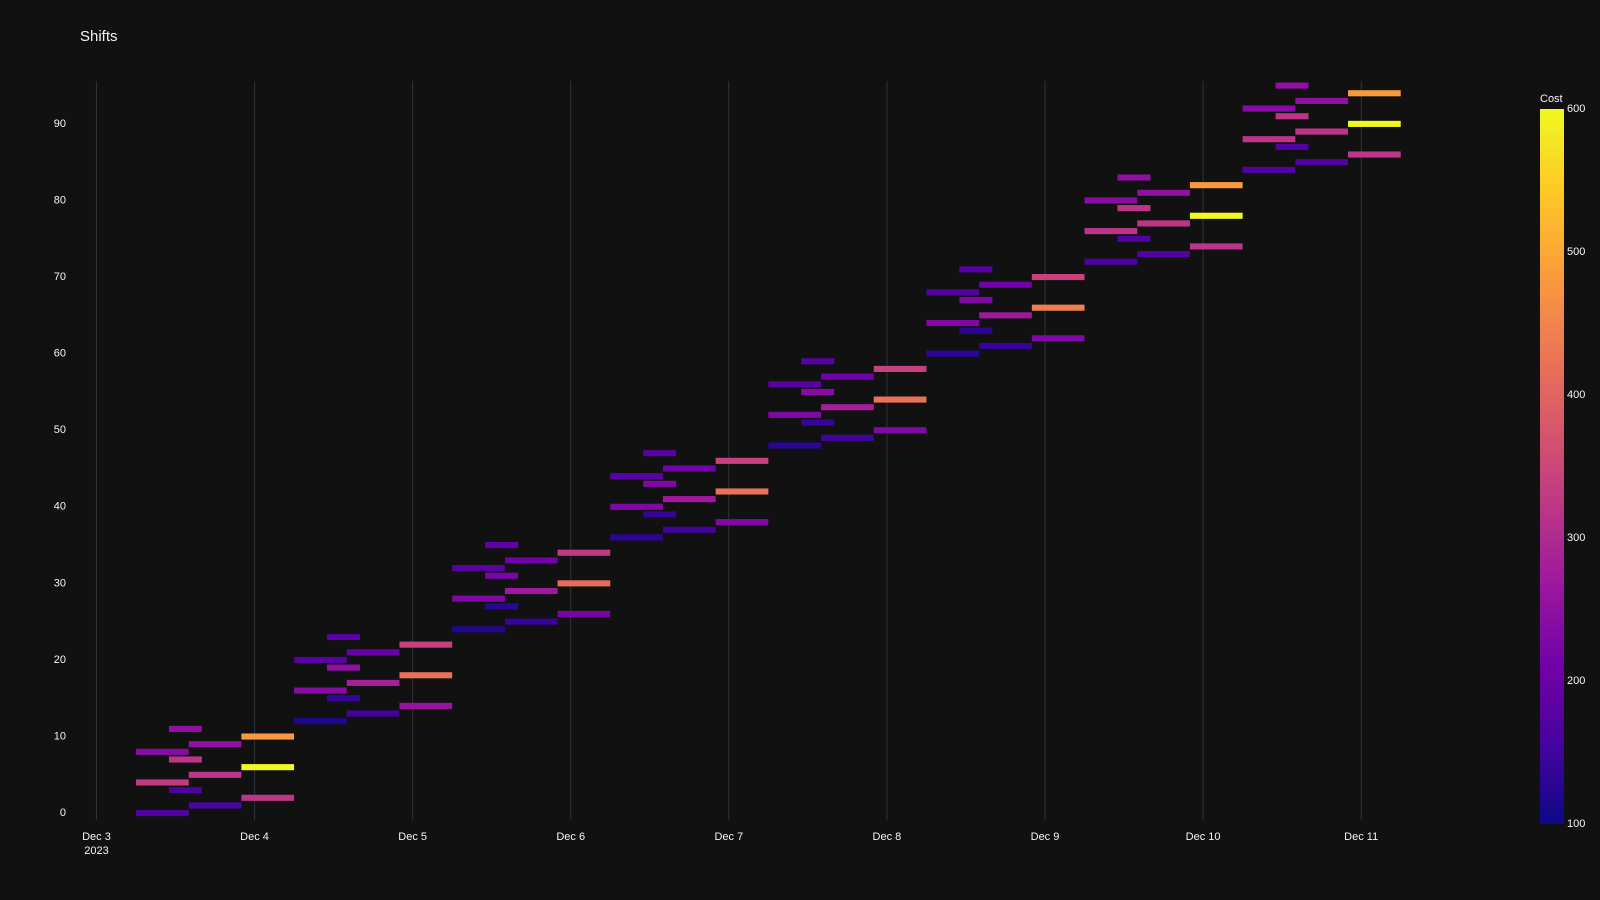 This screenshot has width=1600, height=900. I want to click on y-tick-label: 40, so click(60, 507).